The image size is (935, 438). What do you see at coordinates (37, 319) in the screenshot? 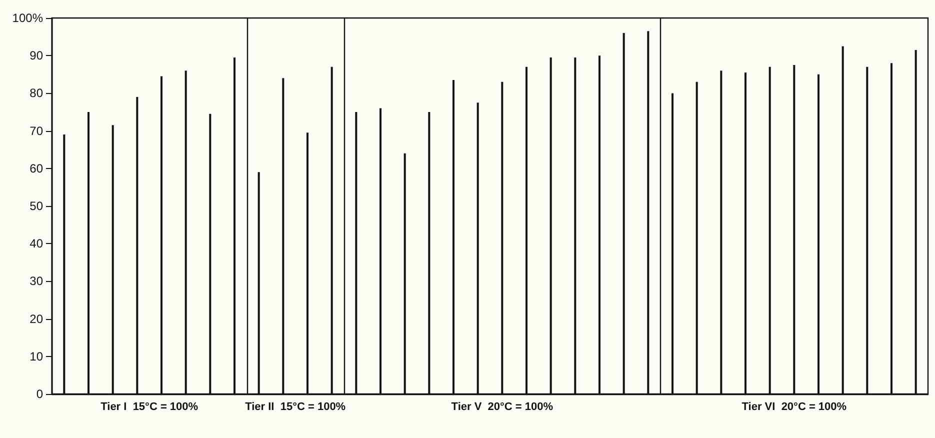
I see `y-tick-label: 20` at bounding box center [37, 319].